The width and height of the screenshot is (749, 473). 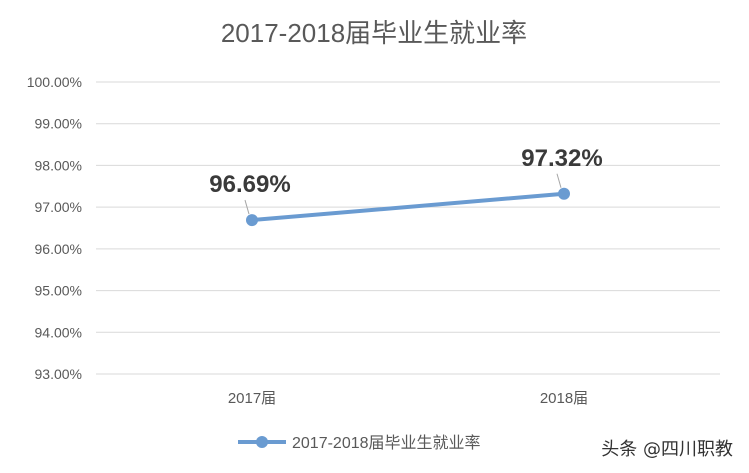 What do you see at coordinates (252, 398) in the screenshot?
I see `x-category-label: 2017届` at bounding box center [252, 398].